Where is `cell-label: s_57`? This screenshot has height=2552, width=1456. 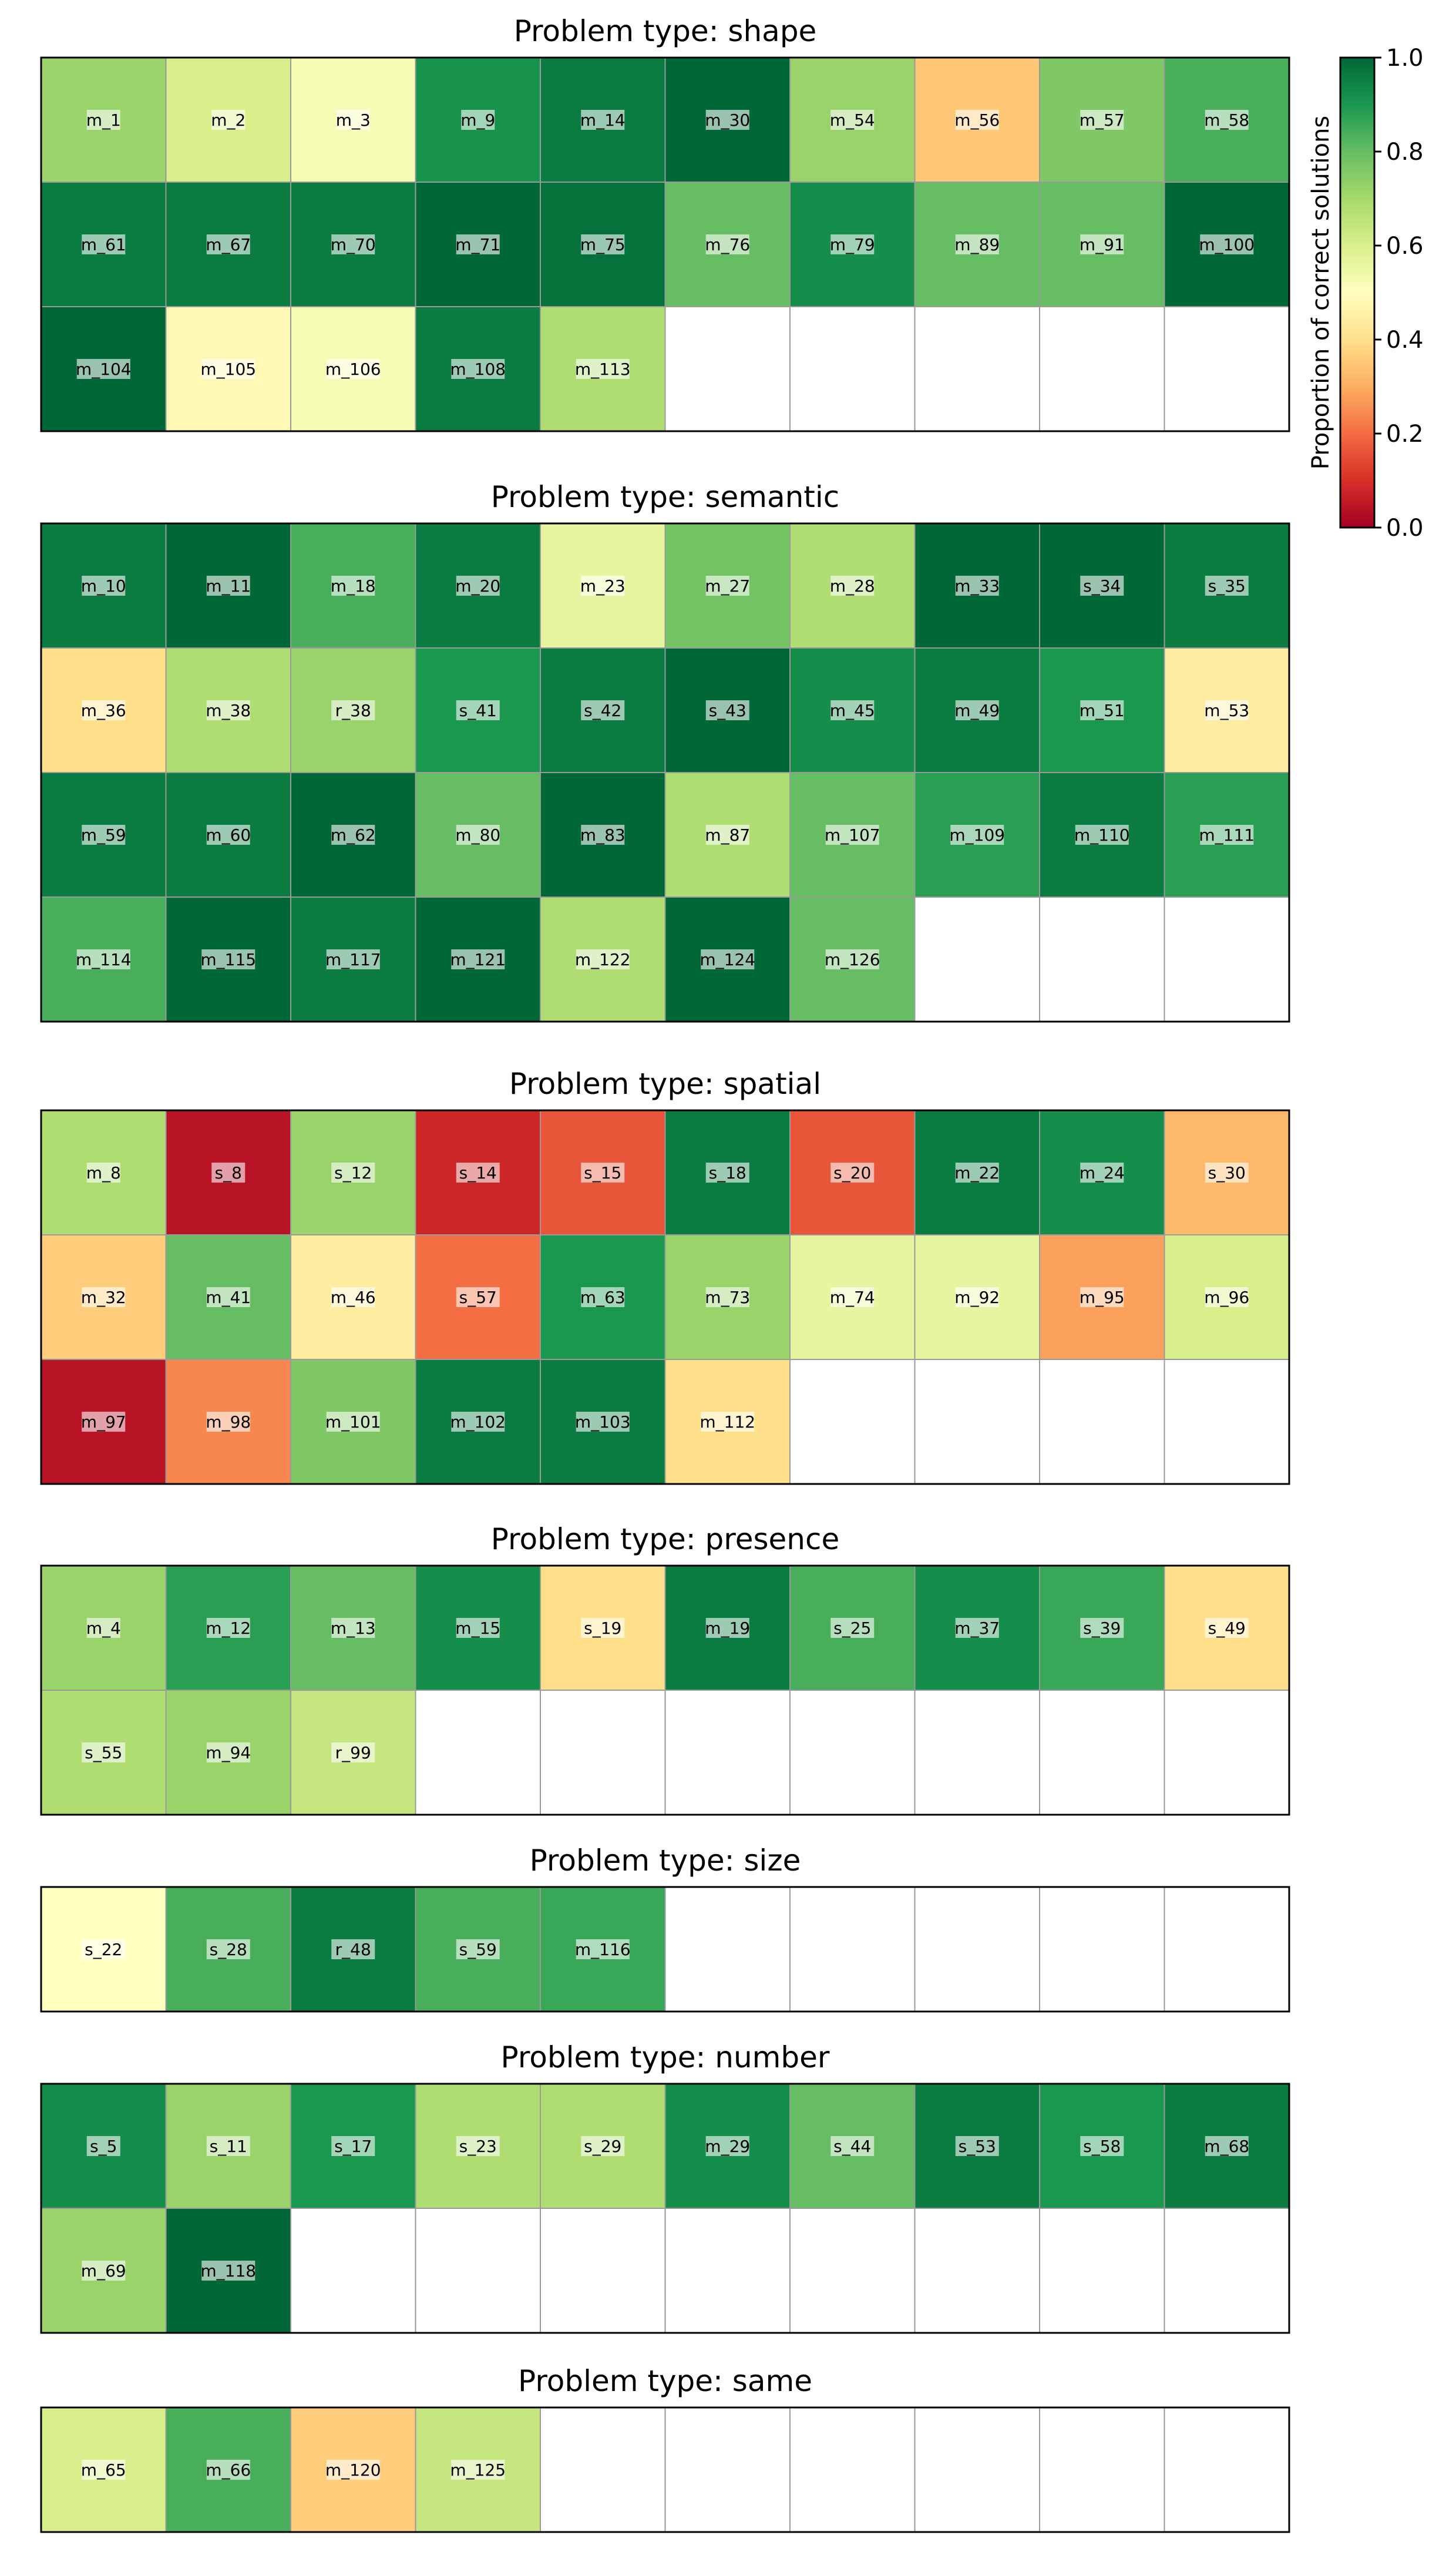
cell-label: s_57 is located at coordinates (478, 1297).